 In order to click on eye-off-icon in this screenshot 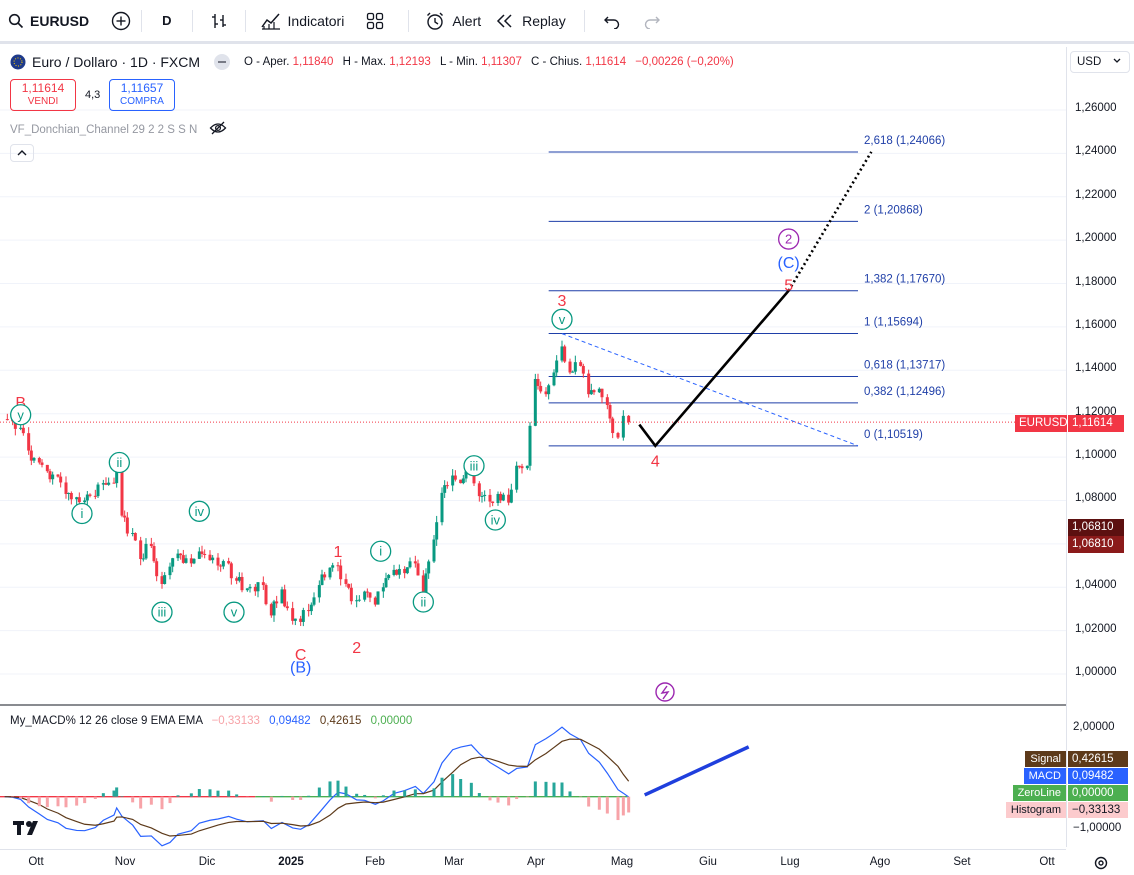, I will do `click(218, 128)`.